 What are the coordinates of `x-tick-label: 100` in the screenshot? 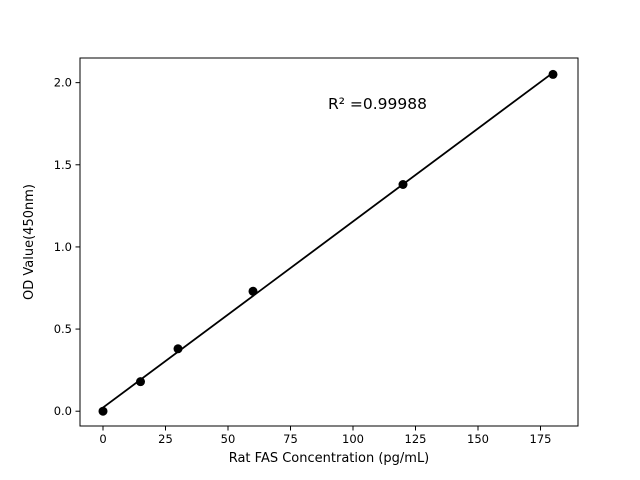 It's located at (353, 439).